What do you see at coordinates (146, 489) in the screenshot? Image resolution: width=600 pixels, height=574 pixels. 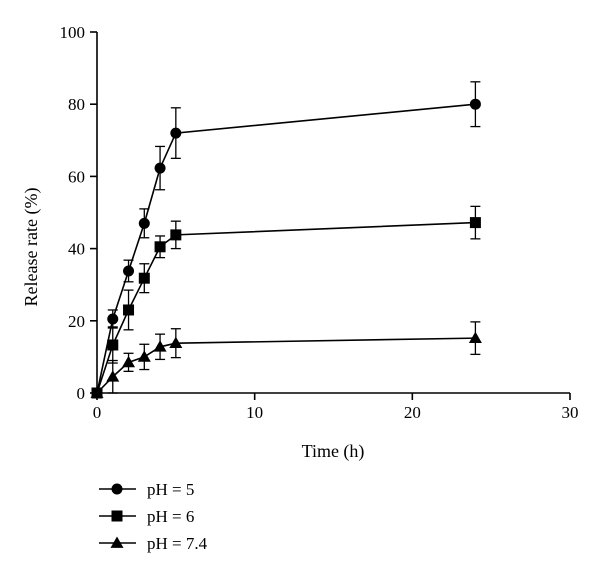 I see `legend-item: pH = 5` at bounding box center [146, 489].